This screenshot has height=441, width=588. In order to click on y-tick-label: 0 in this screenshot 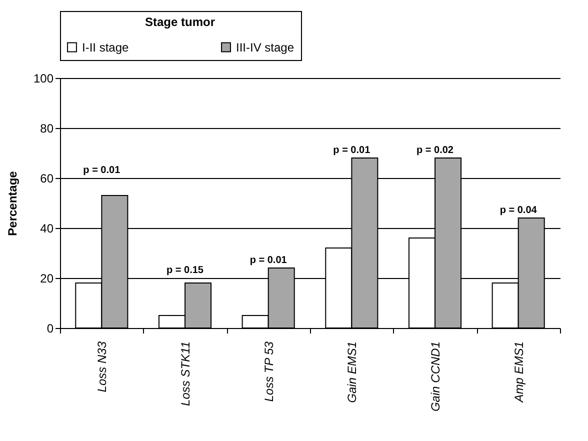, I will do `click(50, 329)`.